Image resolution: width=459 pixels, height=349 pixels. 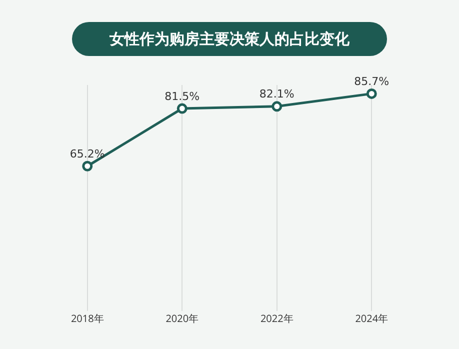 I want to click on x-tick-label: 2020年, so click(x=182, y=318).